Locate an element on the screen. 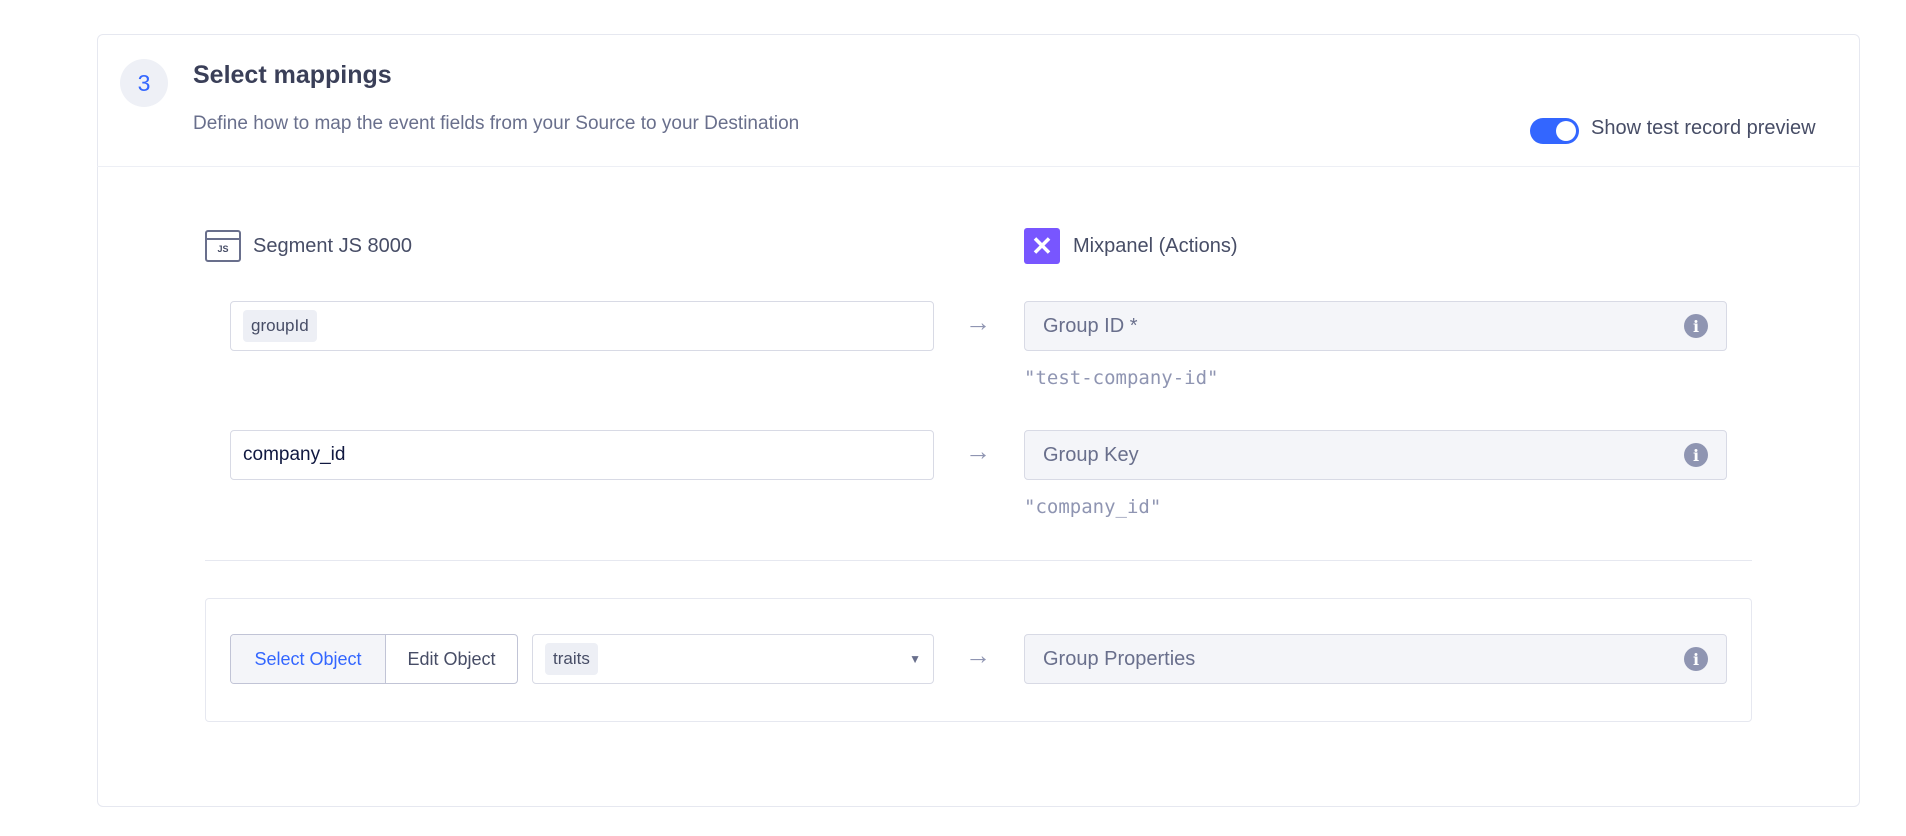 This screenshot has height=836, width=1906. target-label: Group ID * is located at coordinates (1090, 325).